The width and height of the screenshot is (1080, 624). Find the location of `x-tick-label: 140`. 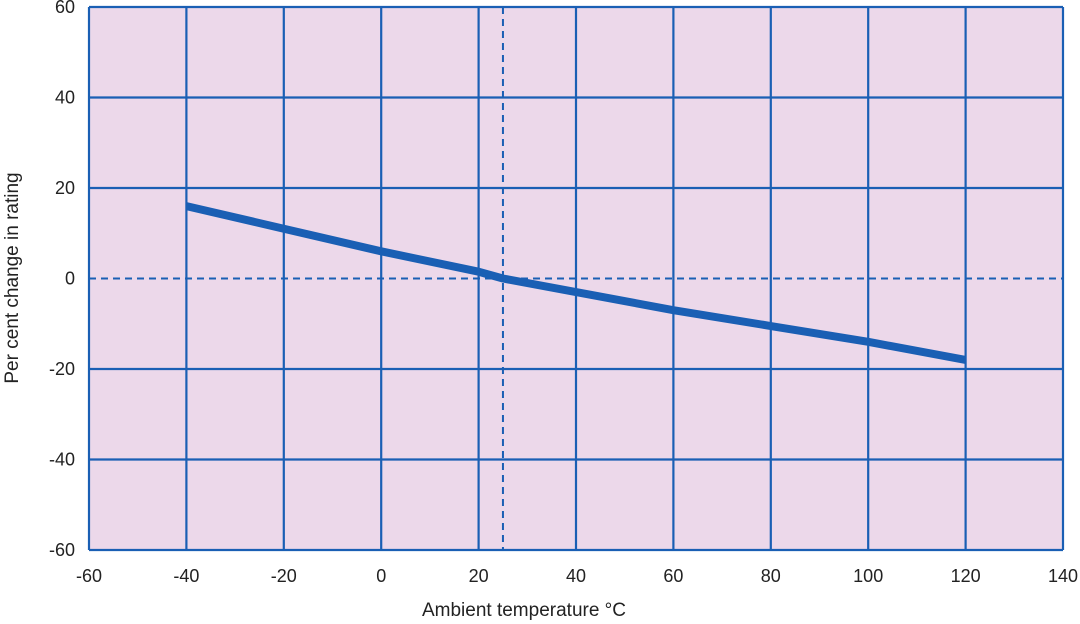

x-tick-label: 140 is located at coordinates (1063, 576).